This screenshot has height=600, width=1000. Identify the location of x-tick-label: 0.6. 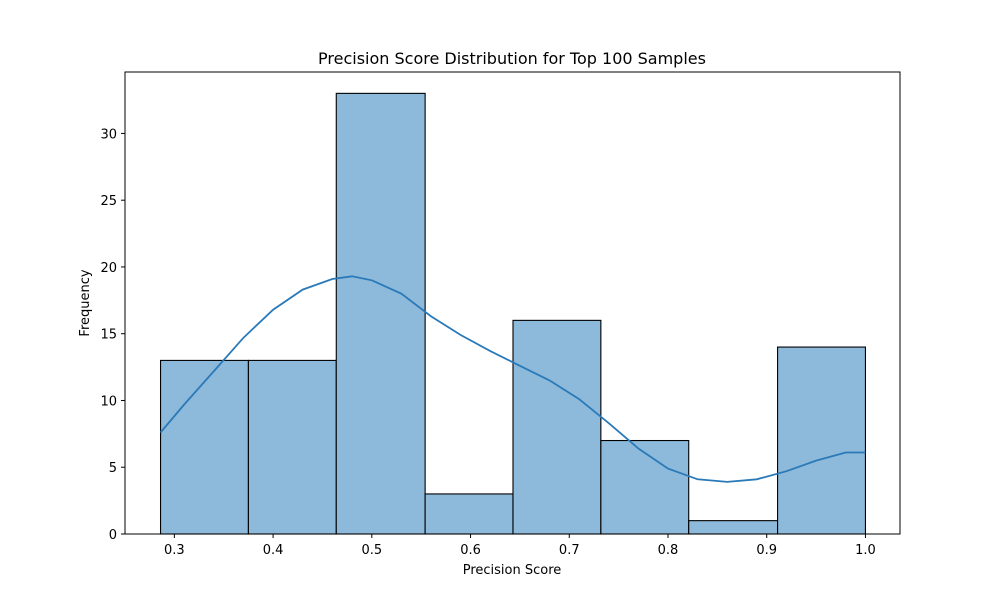
(470, 550).